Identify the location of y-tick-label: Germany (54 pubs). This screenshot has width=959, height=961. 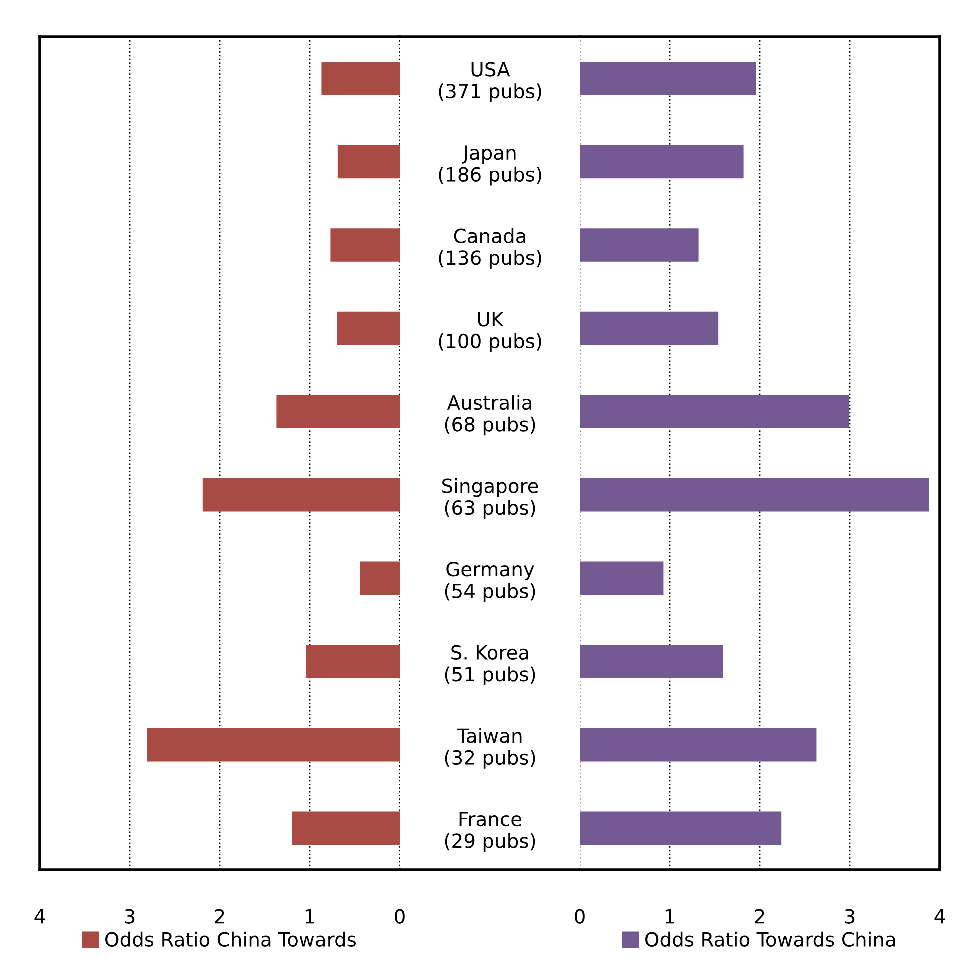
(490, 582).